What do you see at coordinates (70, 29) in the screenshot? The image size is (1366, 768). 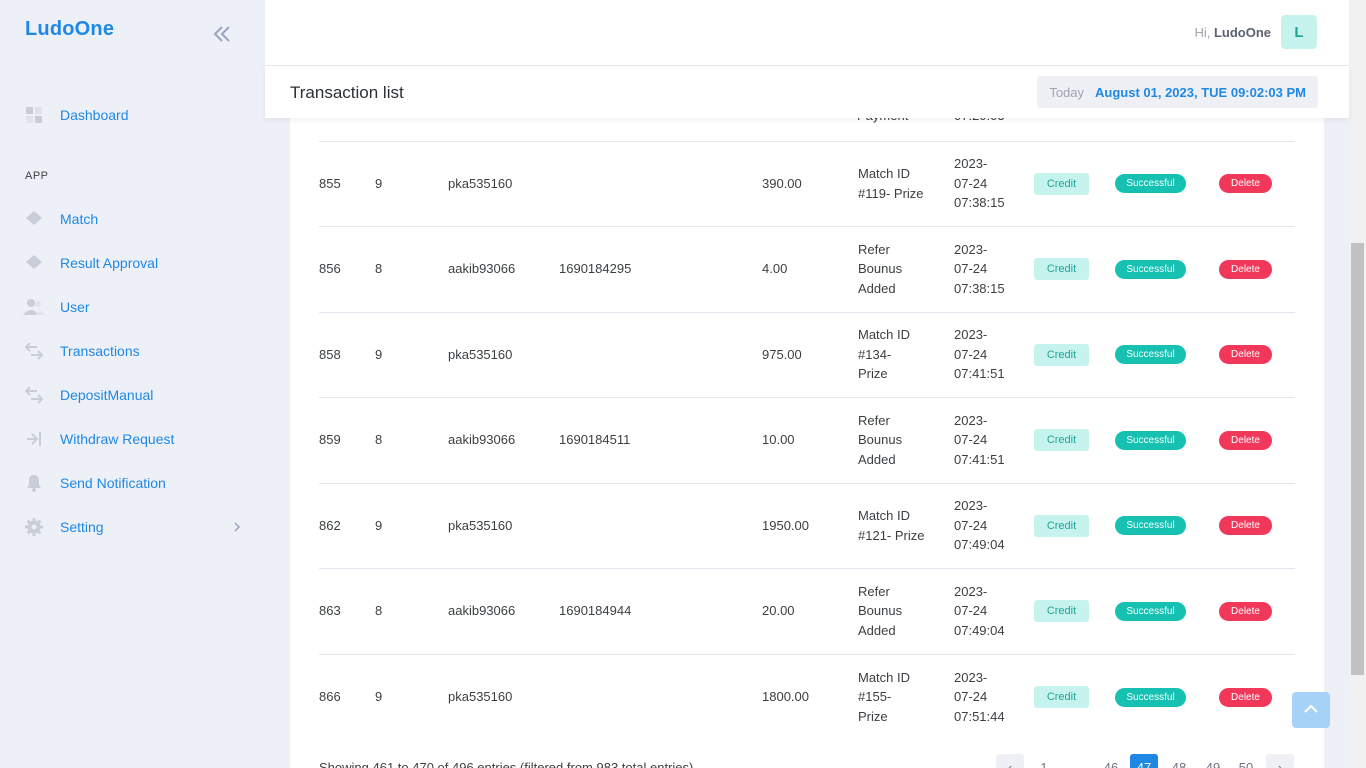 I see `brand-logo: LudoOne` at bounding box center [70, 29].